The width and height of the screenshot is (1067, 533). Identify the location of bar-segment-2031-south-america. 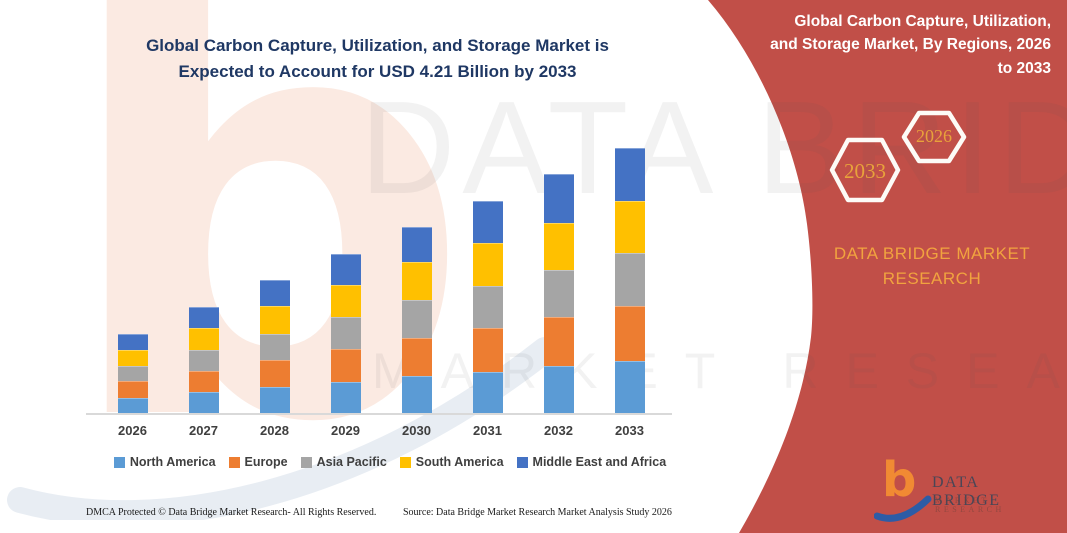
(487, 264).